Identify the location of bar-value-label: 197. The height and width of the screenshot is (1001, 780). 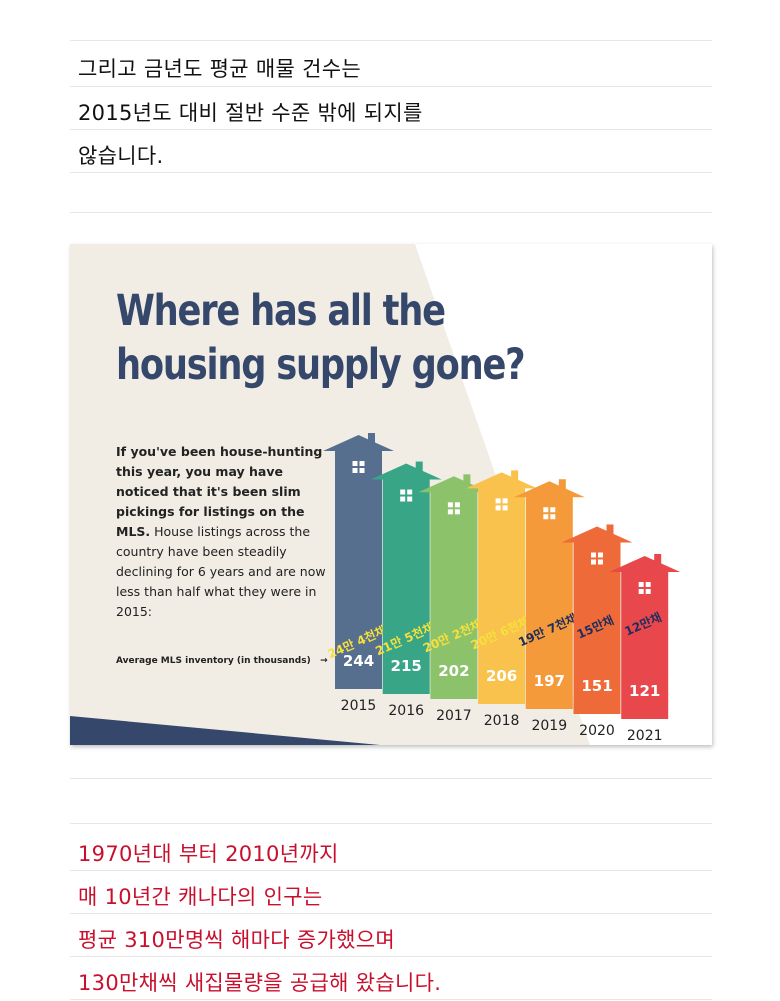
(549, 681).